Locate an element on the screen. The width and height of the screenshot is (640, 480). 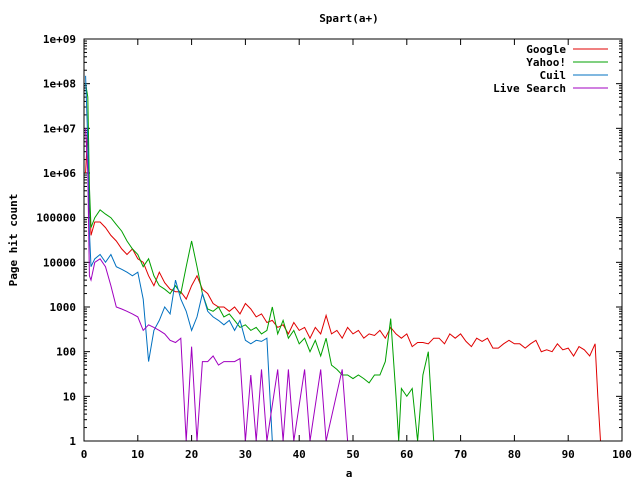
legend-label-live-search: Live Search is located at coordinates (529, 88).